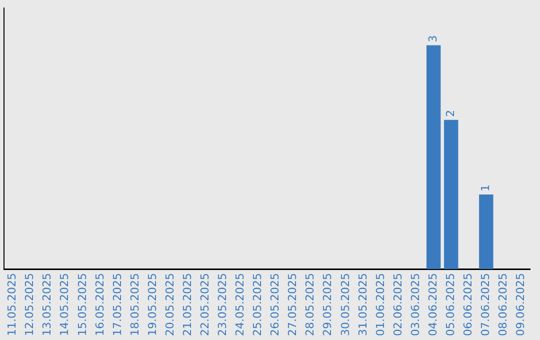 Image resolution: width=540 pixels, height=340 pixels. Describe the element at coordinates (117, 304) in the screenshot. I see `x-tick-label: 17.05.2025` at that location.